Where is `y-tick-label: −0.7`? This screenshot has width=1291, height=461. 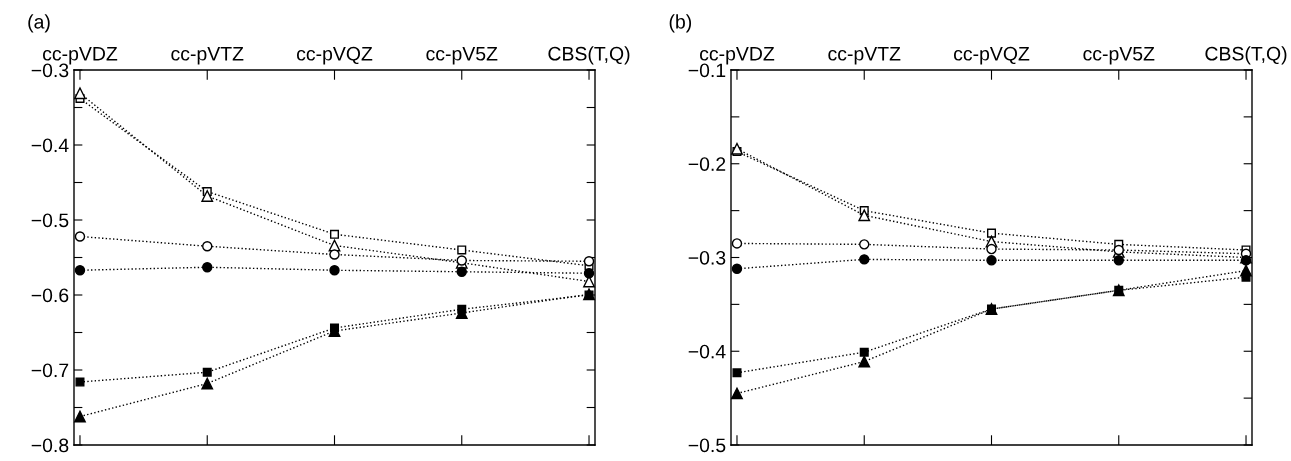
y-tick-label: −0.7 is located at coordinates (50, 370).